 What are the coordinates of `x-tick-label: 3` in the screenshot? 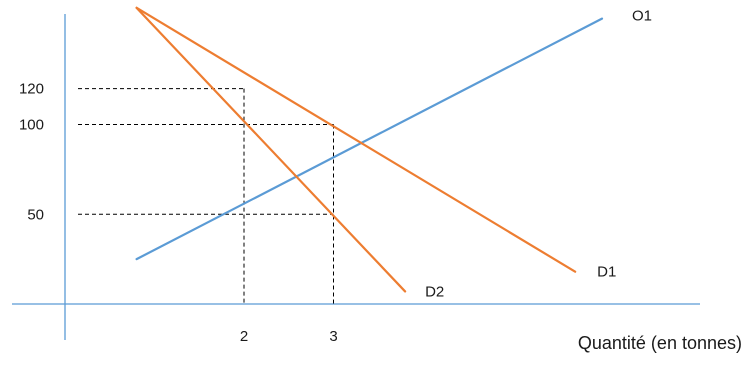 It's located at (333, 336).